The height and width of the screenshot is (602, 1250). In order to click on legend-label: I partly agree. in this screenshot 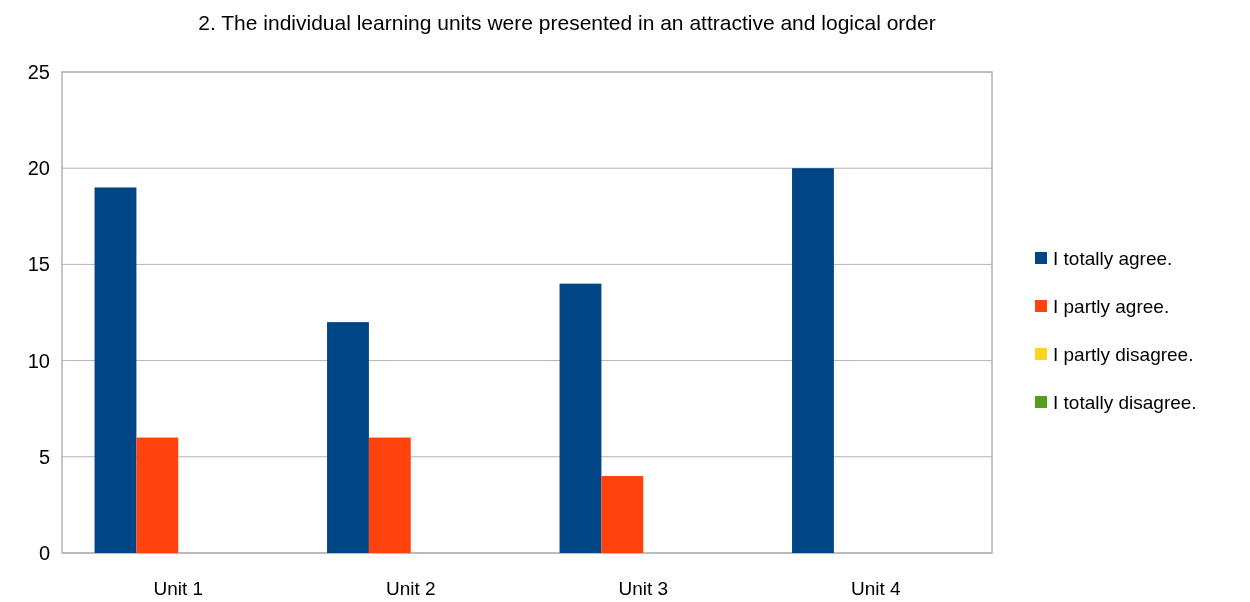, I will do `click(1111, 306)`.